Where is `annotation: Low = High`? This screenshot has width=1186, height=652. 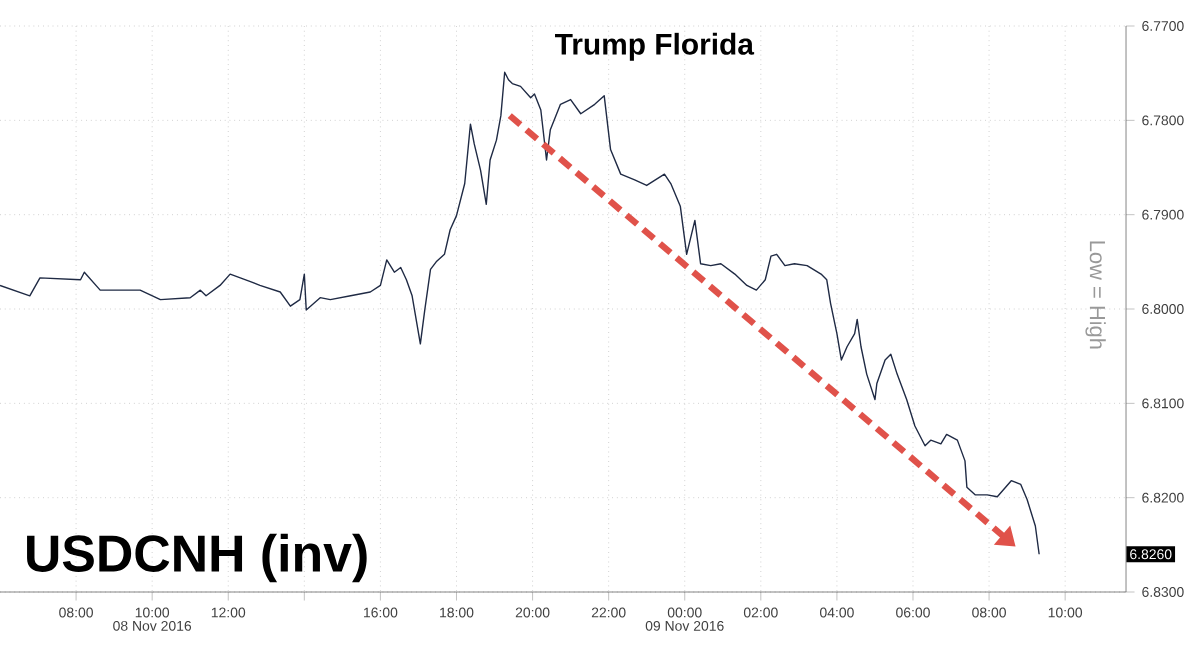
annotation: Low = High is located at coordinates (1095, 295).